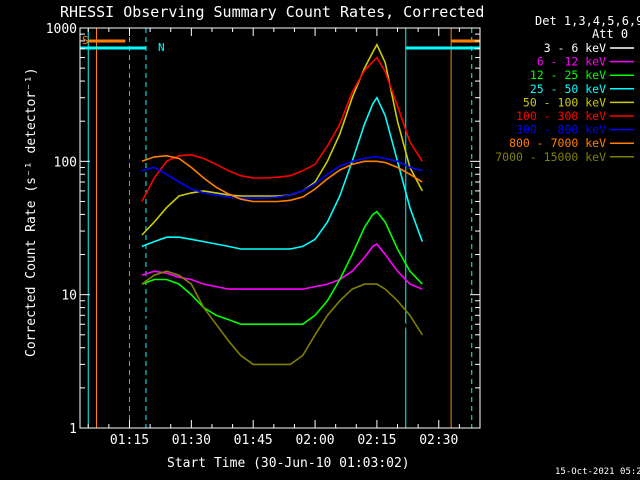 The image size is (640, 480). What do you see at coordinates (253, 440) in the screenshot?
I see `x-tick-label: 01:45` at bounding box center [253, 440].